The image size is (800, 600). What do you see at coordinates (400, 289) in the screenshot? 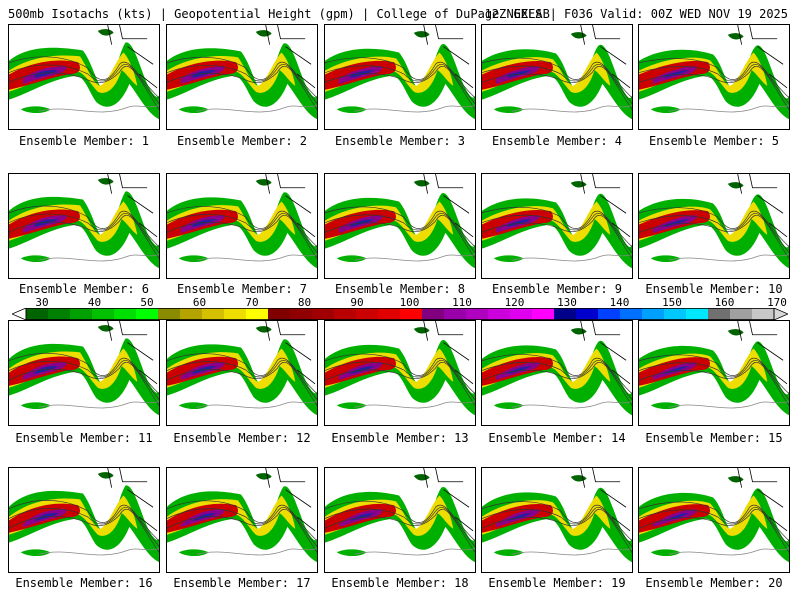
I see `ensemble-member-label: Ensemble Member: 8` at bounding box center [400, 289].